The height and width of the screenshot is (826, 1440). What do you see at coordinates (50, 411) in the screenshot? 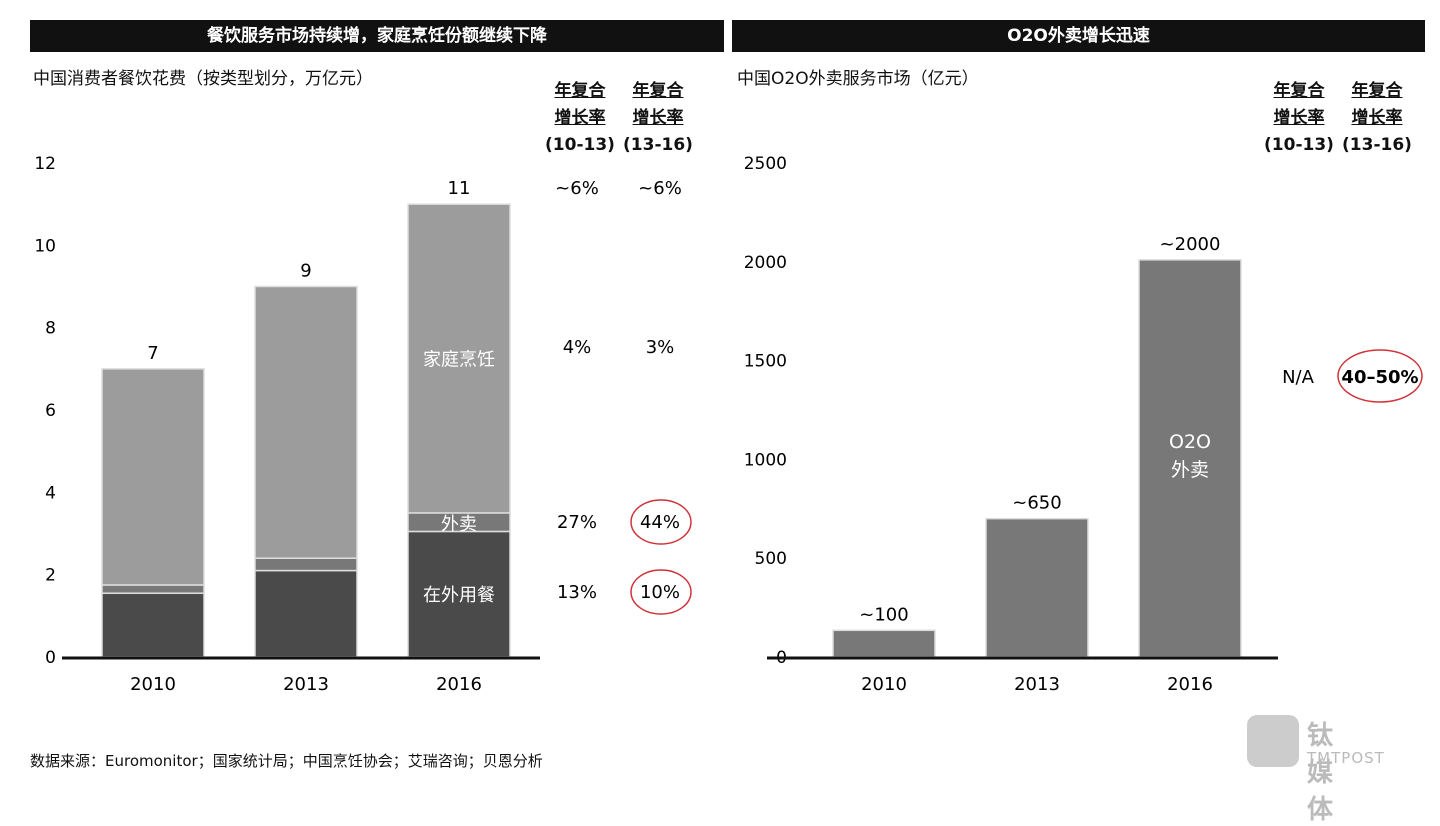
I see `y-tick-label: 6` at bounding box center [50, 411].